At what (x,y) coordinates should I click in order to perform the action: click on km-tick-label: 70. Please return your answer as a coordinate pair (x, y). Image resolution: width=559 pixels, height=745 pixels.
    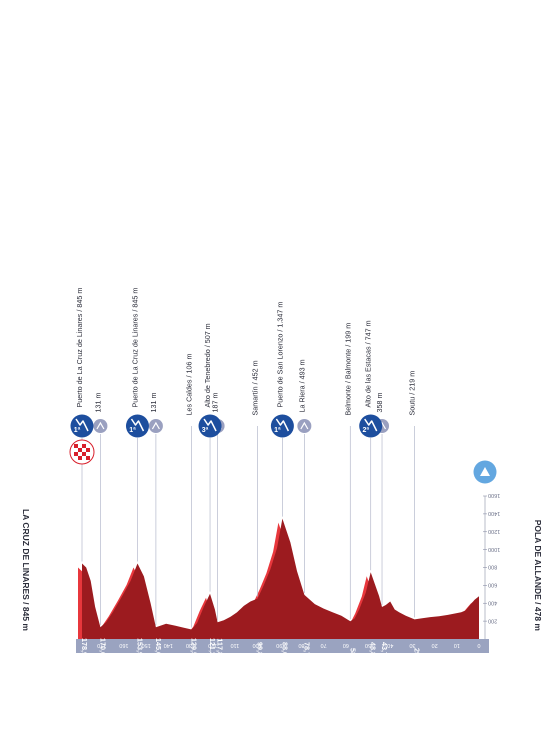
    Looking at the image, I should click on (324, 645).